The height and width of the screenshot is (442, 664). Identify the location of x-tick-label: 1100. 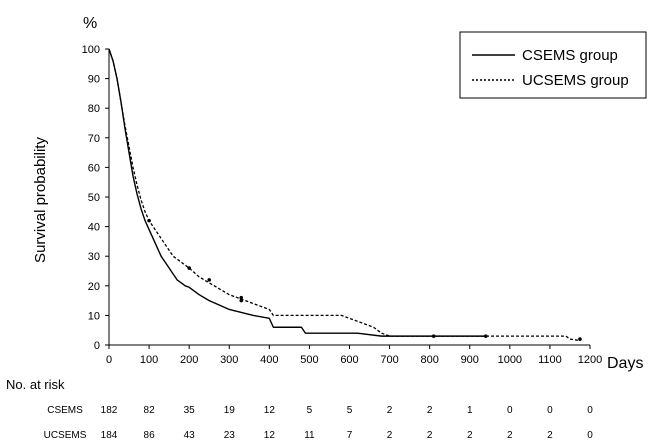
(550, 360).